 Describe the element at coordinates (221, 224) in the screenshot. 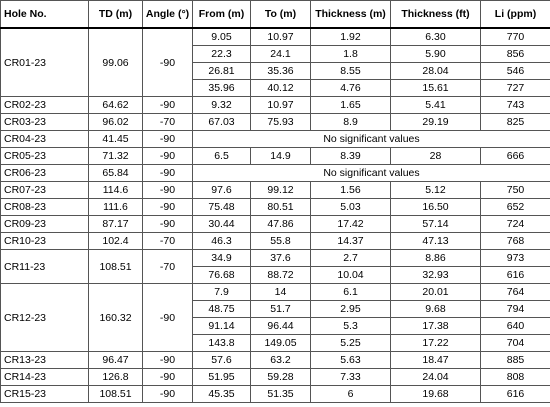

I see `interval-cell: 30.44` at that location.